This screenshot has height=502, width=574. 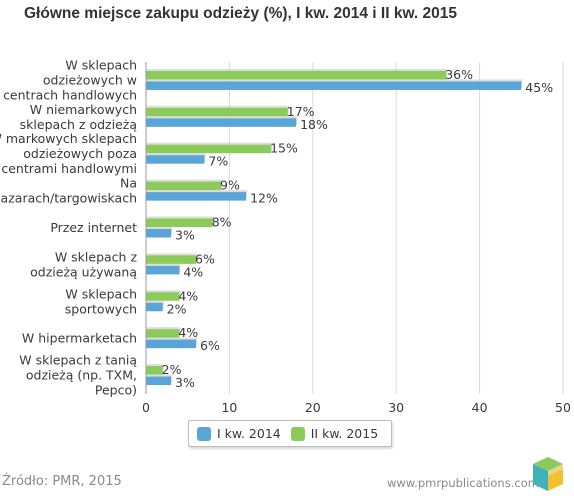 I want to click on data-label-2015: 9%, so click(x=230, y=185).